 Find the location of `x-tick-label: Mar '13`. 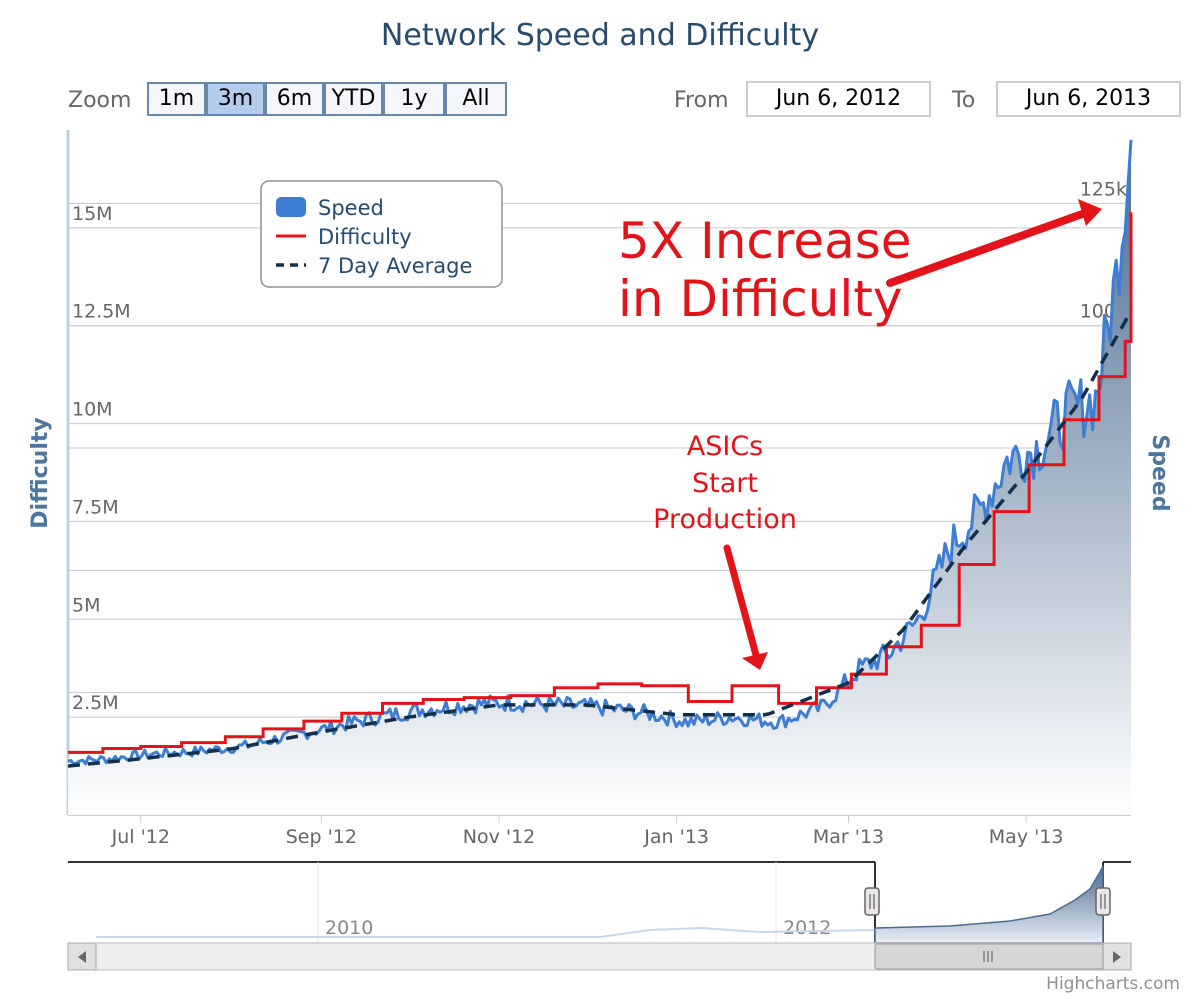

x-tick-label: Mar '13 is located at coordinates (848, 837).